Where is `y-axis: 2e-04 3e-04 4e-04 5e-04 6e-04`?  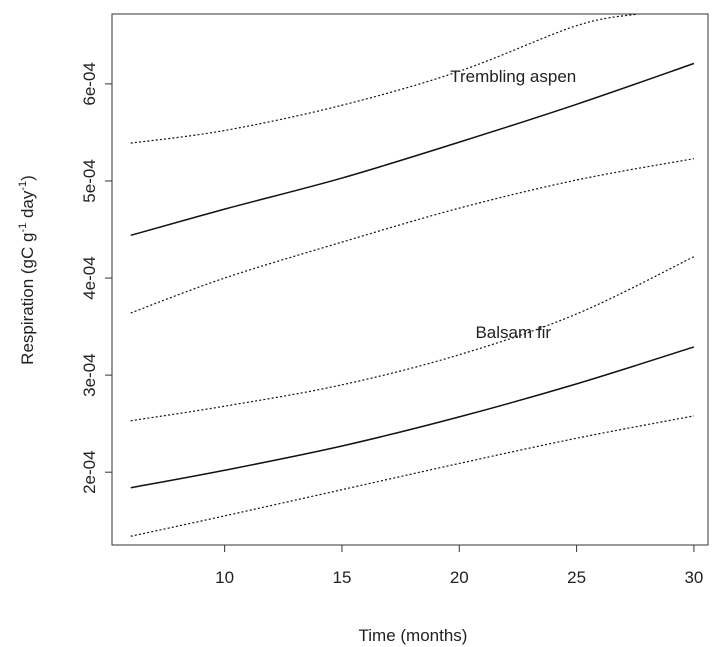
y-axis: 2e-04 3e-04 4e-04 5e-04 6e-04 is located at coordinates (96, 278).